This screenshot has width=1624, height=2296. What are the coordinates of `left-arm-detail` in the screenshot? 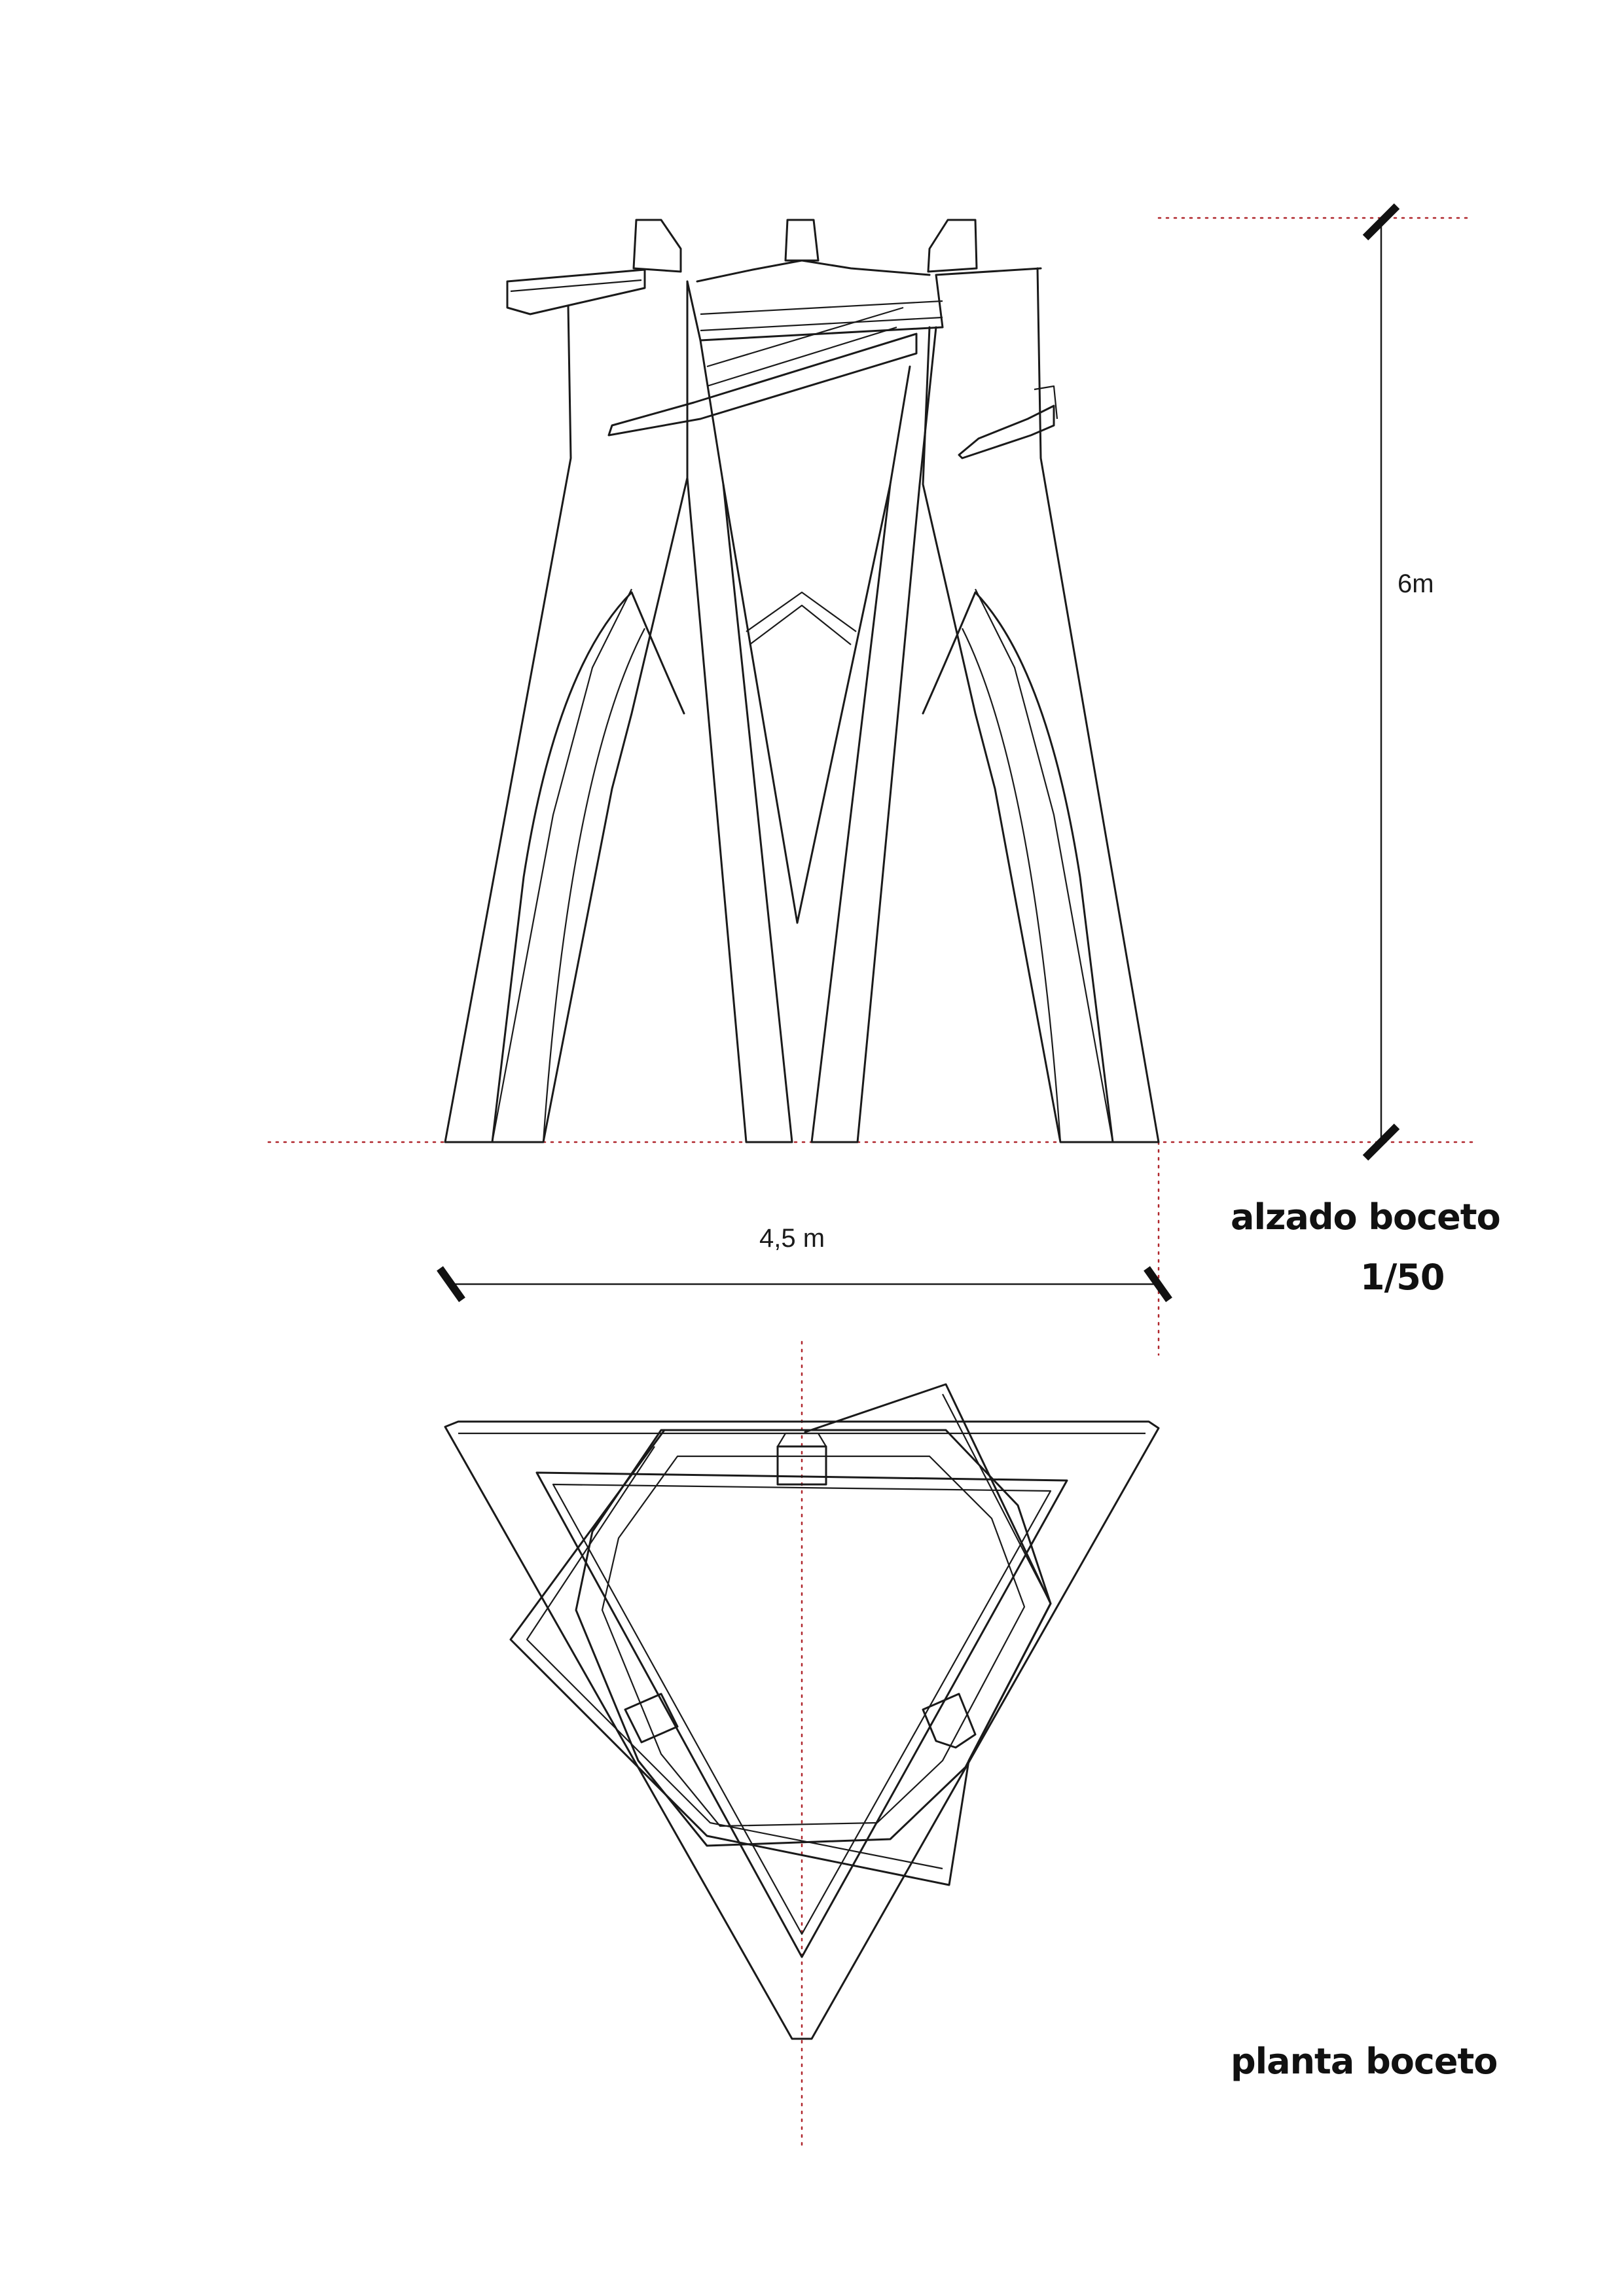 It's located at (576, 286).